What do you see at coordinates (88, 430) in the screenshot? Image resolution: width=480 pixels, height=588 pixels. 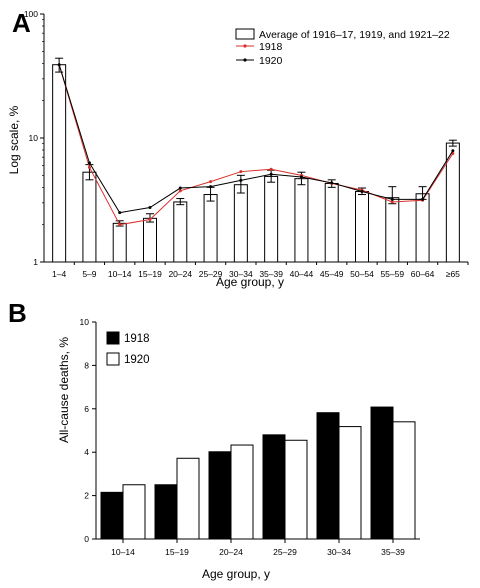 I see `panel-b-y-ticks: 0 2 4 6 8 10` at bounding box center [88, 430].